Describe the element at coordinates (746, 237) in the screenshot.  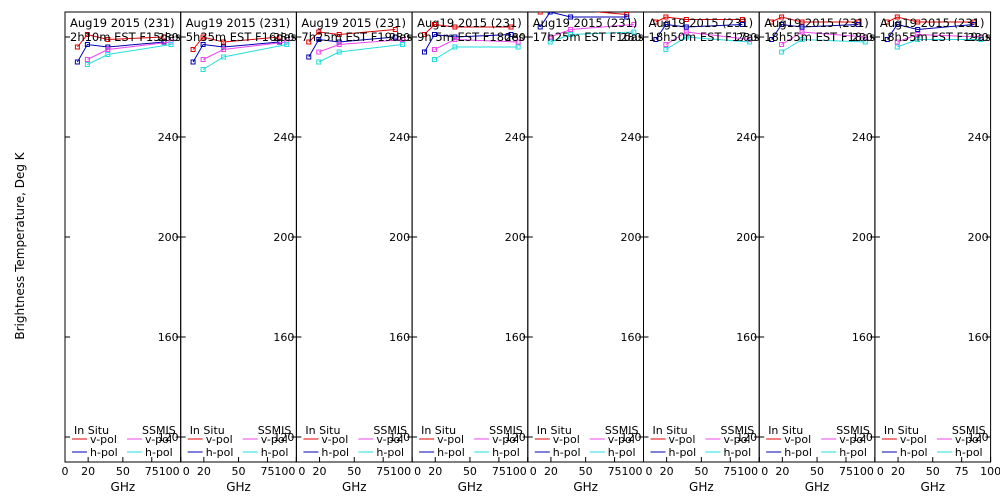
I see `y-tick-label: 200` at that location.